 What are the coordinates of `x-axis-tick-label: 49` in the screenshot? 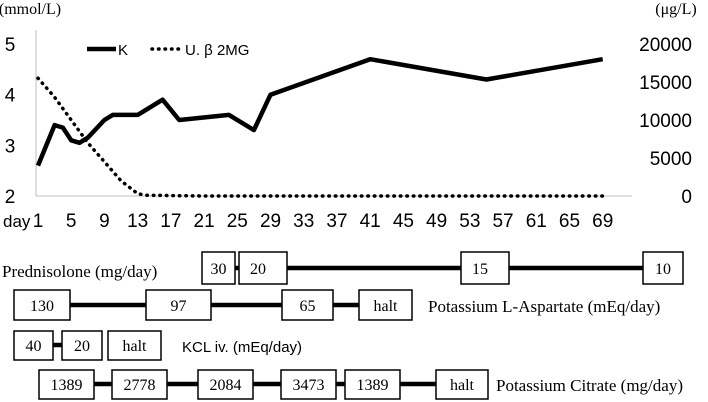 It's located at (436, 221).